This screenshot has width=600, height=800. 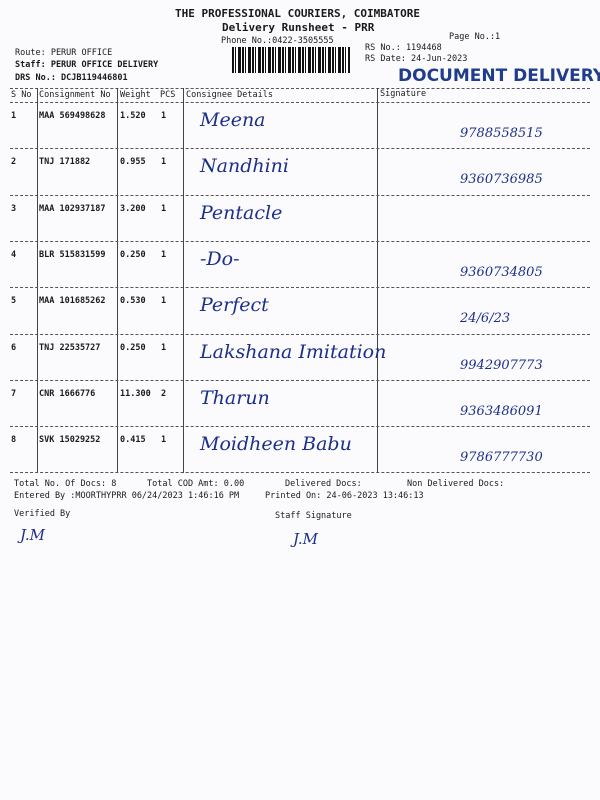 I want to click on row-sno: 2, so click(x=14, y=162).